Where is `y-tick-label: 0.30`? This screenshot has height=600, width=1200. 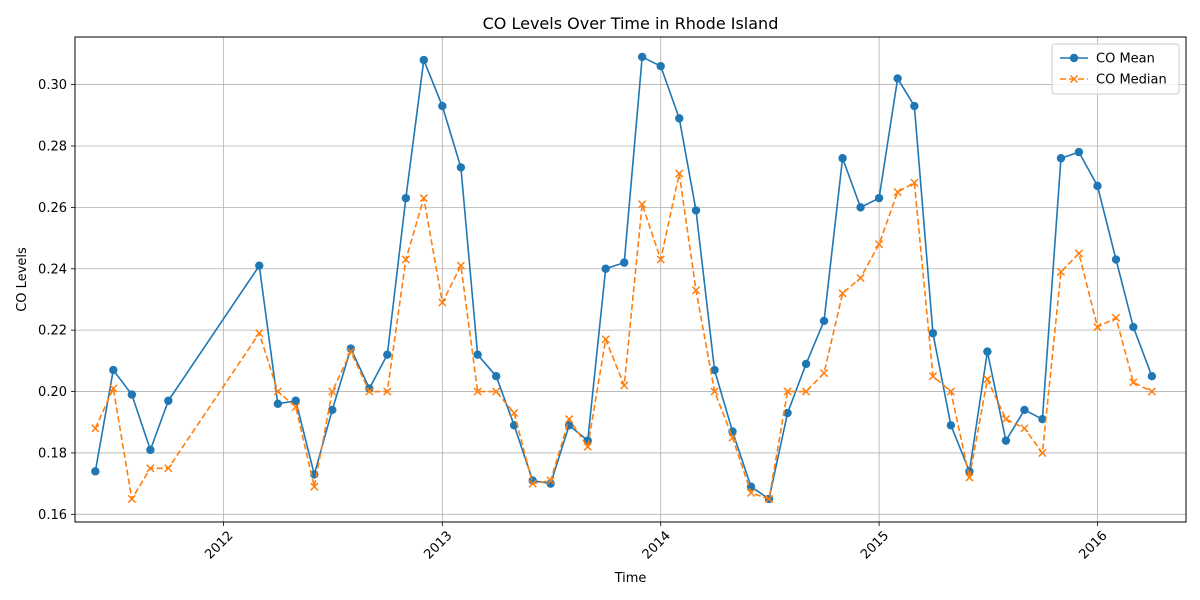
y-tick-label: 0.30 is located at coordinates (52, 85).